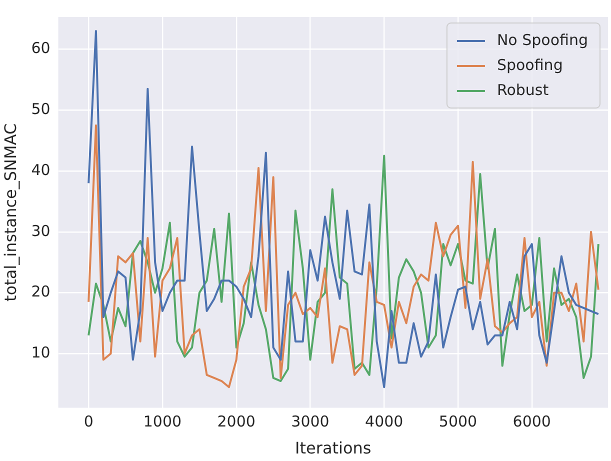 The image size is (611, 461). Describe the element at coordinates (542, 39) in the screenshot. I see `legend-label: No Spoofing` at that location.